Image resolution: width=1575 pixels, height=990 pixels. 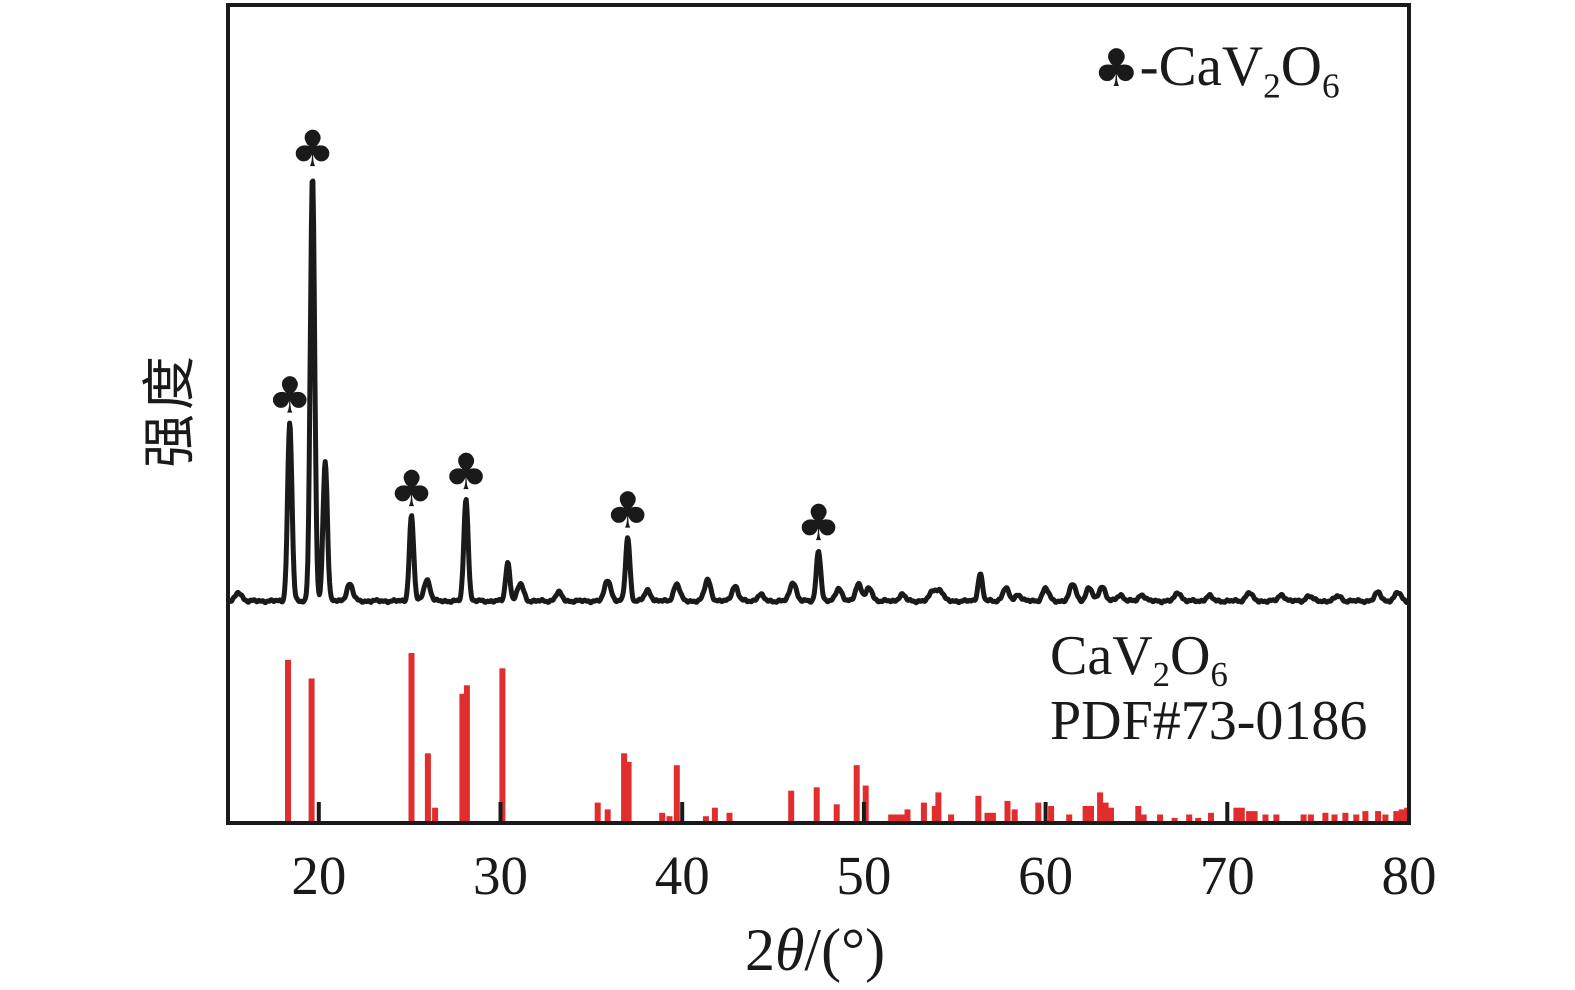 I want to click on legend-formula-base1: CaV, so click(x=1211, y=66).